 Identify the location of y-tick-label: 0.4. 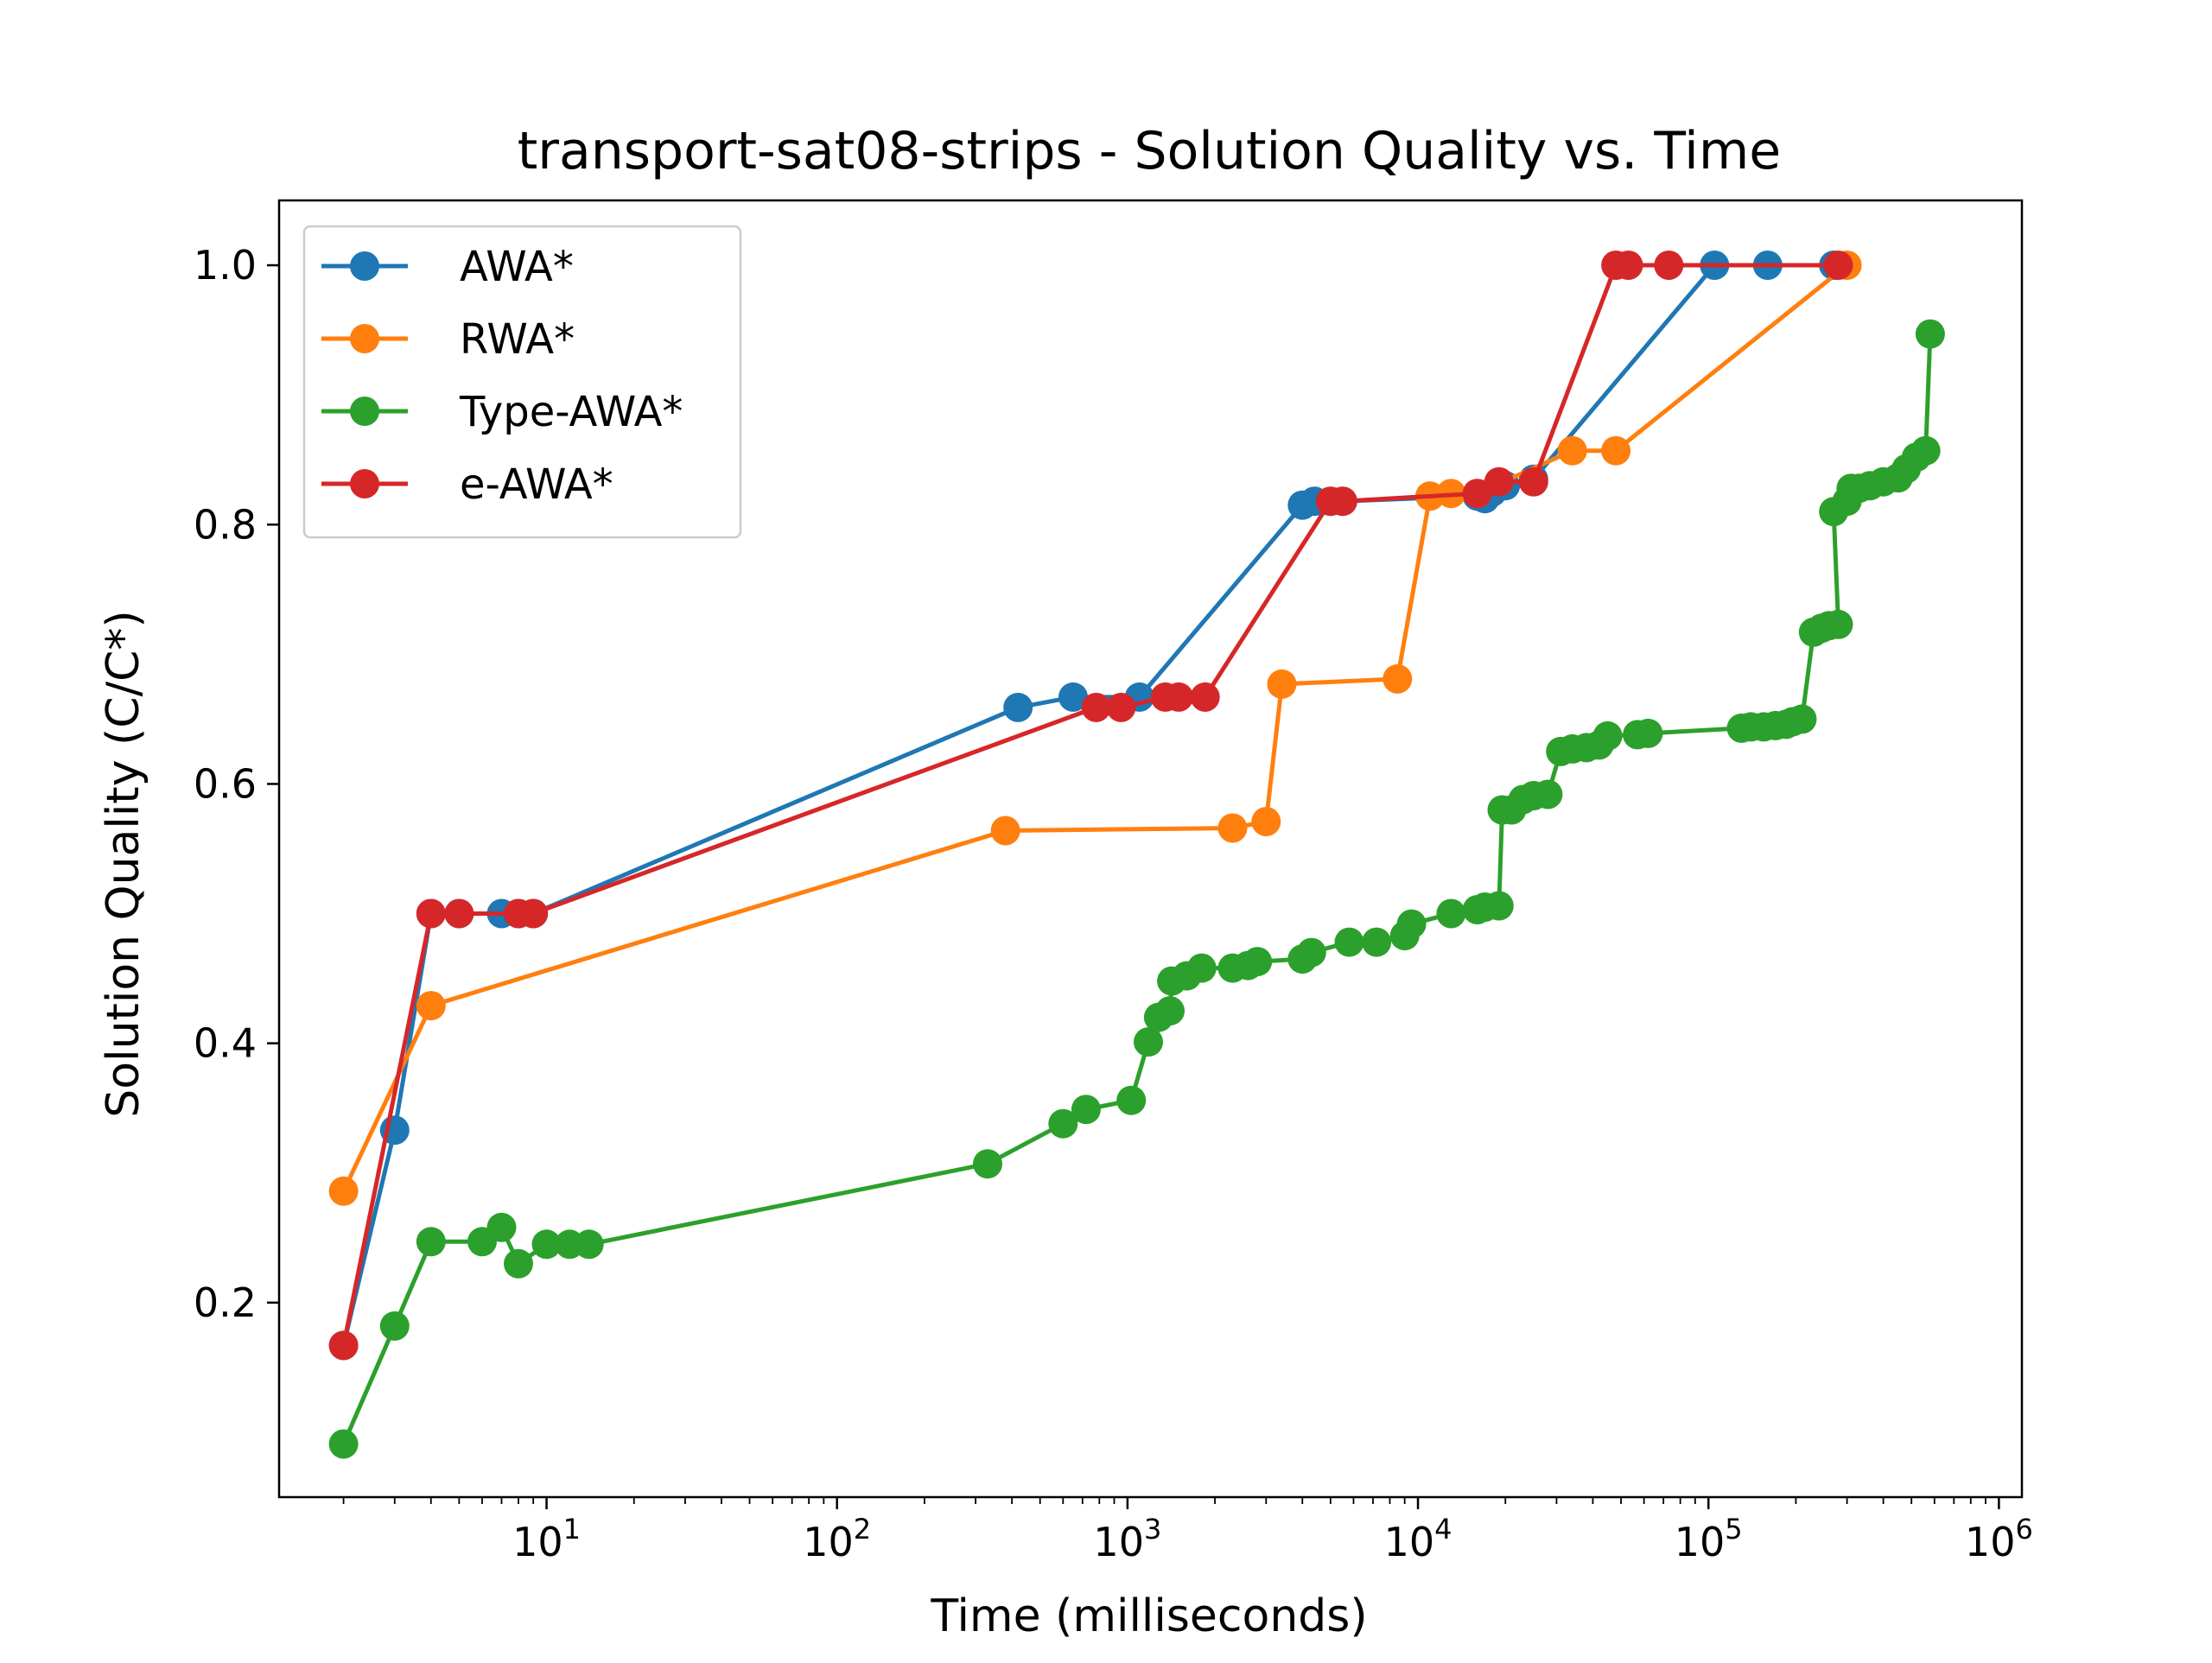
(225, 1043).